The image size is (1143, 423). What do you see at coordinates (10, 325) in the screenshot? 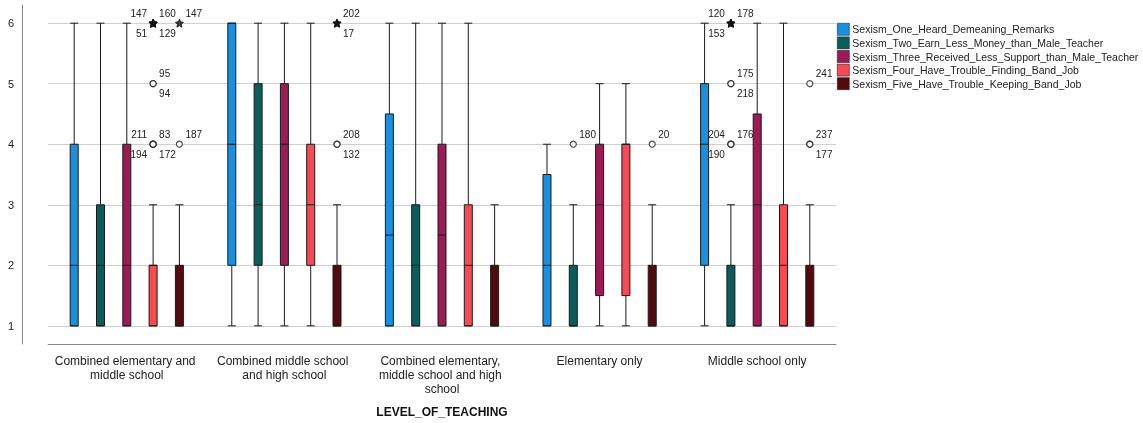
I see `y-tick-label: 1` at bounding box center [10, 325].